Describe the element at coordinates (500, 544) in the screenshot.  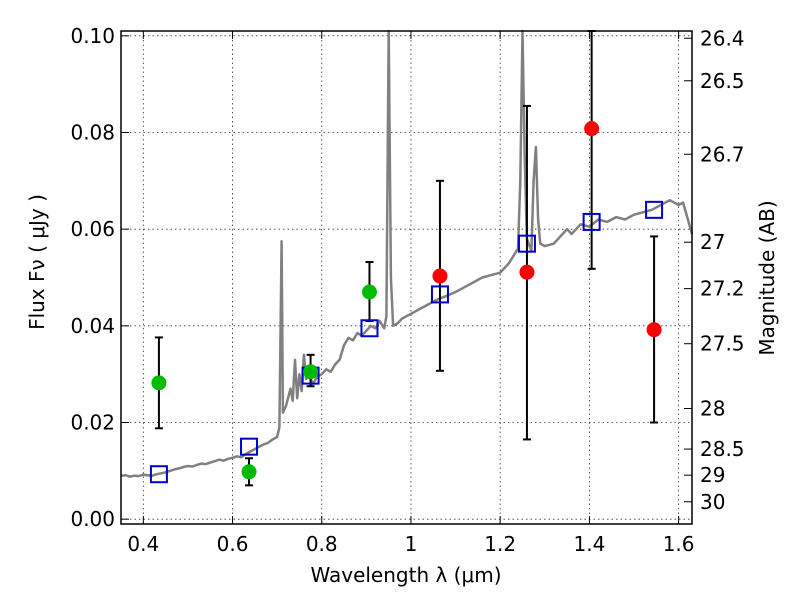
I see `x-tick-label: 1.2` at that location.